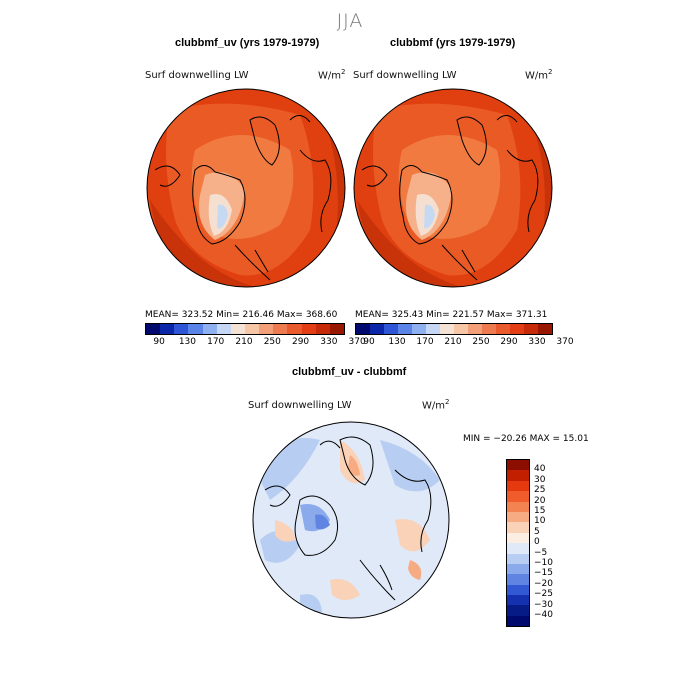 This screenshot has height=700, width=700. What do you see at coordinates (246, 188) in the screenshot?
I see `panel1-map` at bounding box center [246, 188].